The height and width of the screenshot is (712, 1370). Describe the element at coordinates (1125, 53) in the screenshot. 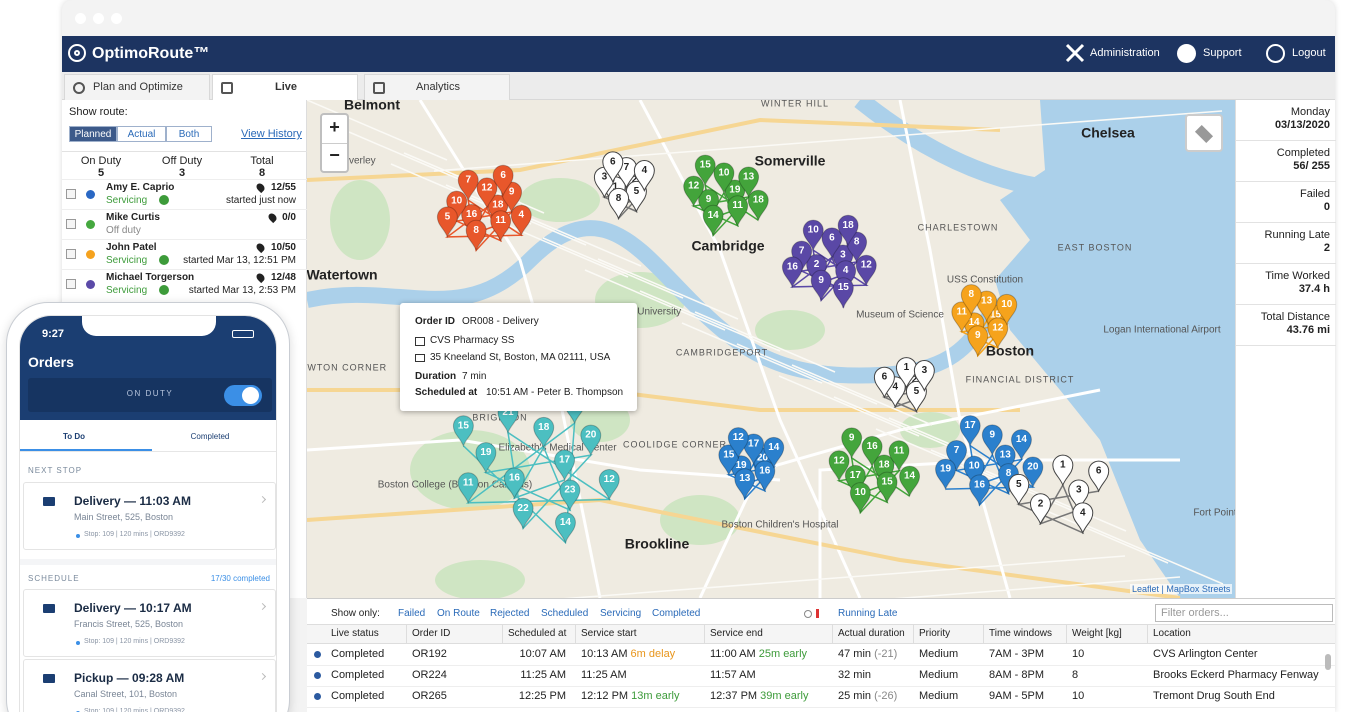

I see `nav-link: Administration` at that location.